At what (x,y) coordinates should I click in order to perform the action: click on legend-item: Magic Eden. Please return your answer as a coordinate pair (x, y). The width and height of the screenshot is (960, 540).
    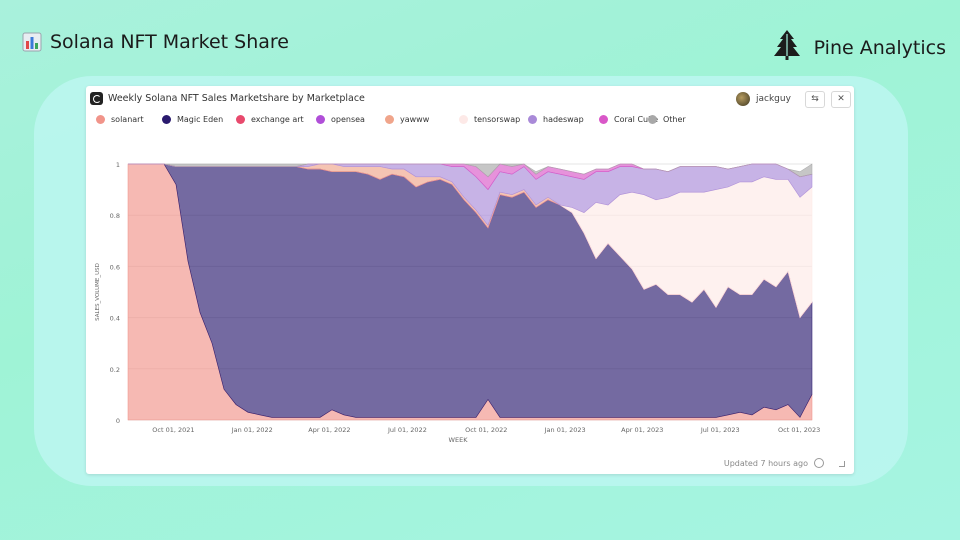
    Looking at the image, I should click on (192, 119).